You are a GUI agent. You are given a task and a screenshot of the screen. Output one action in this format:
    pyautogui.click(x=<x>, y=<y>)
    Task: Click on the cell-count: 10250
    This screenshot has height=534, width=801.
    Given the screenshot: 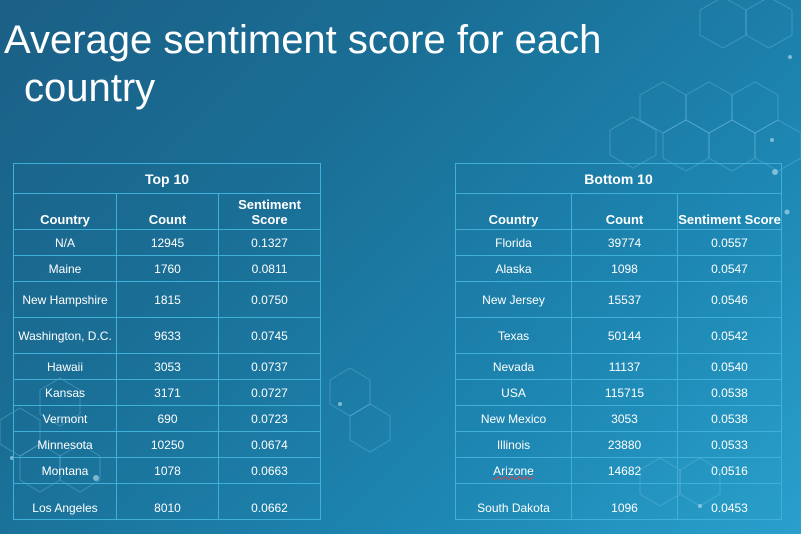 What is the action you would take?
    pyautogui.click(x=167, y=444)
    